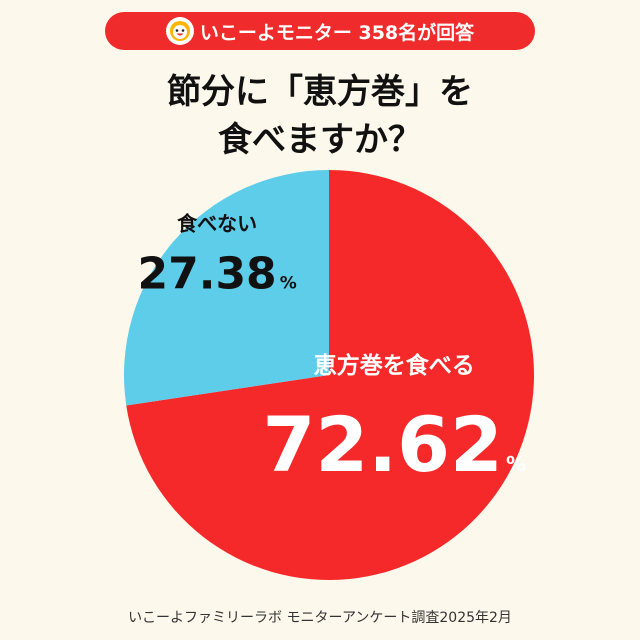  I want to click on page-title-line2: 食べますか？, so click(320, 140).